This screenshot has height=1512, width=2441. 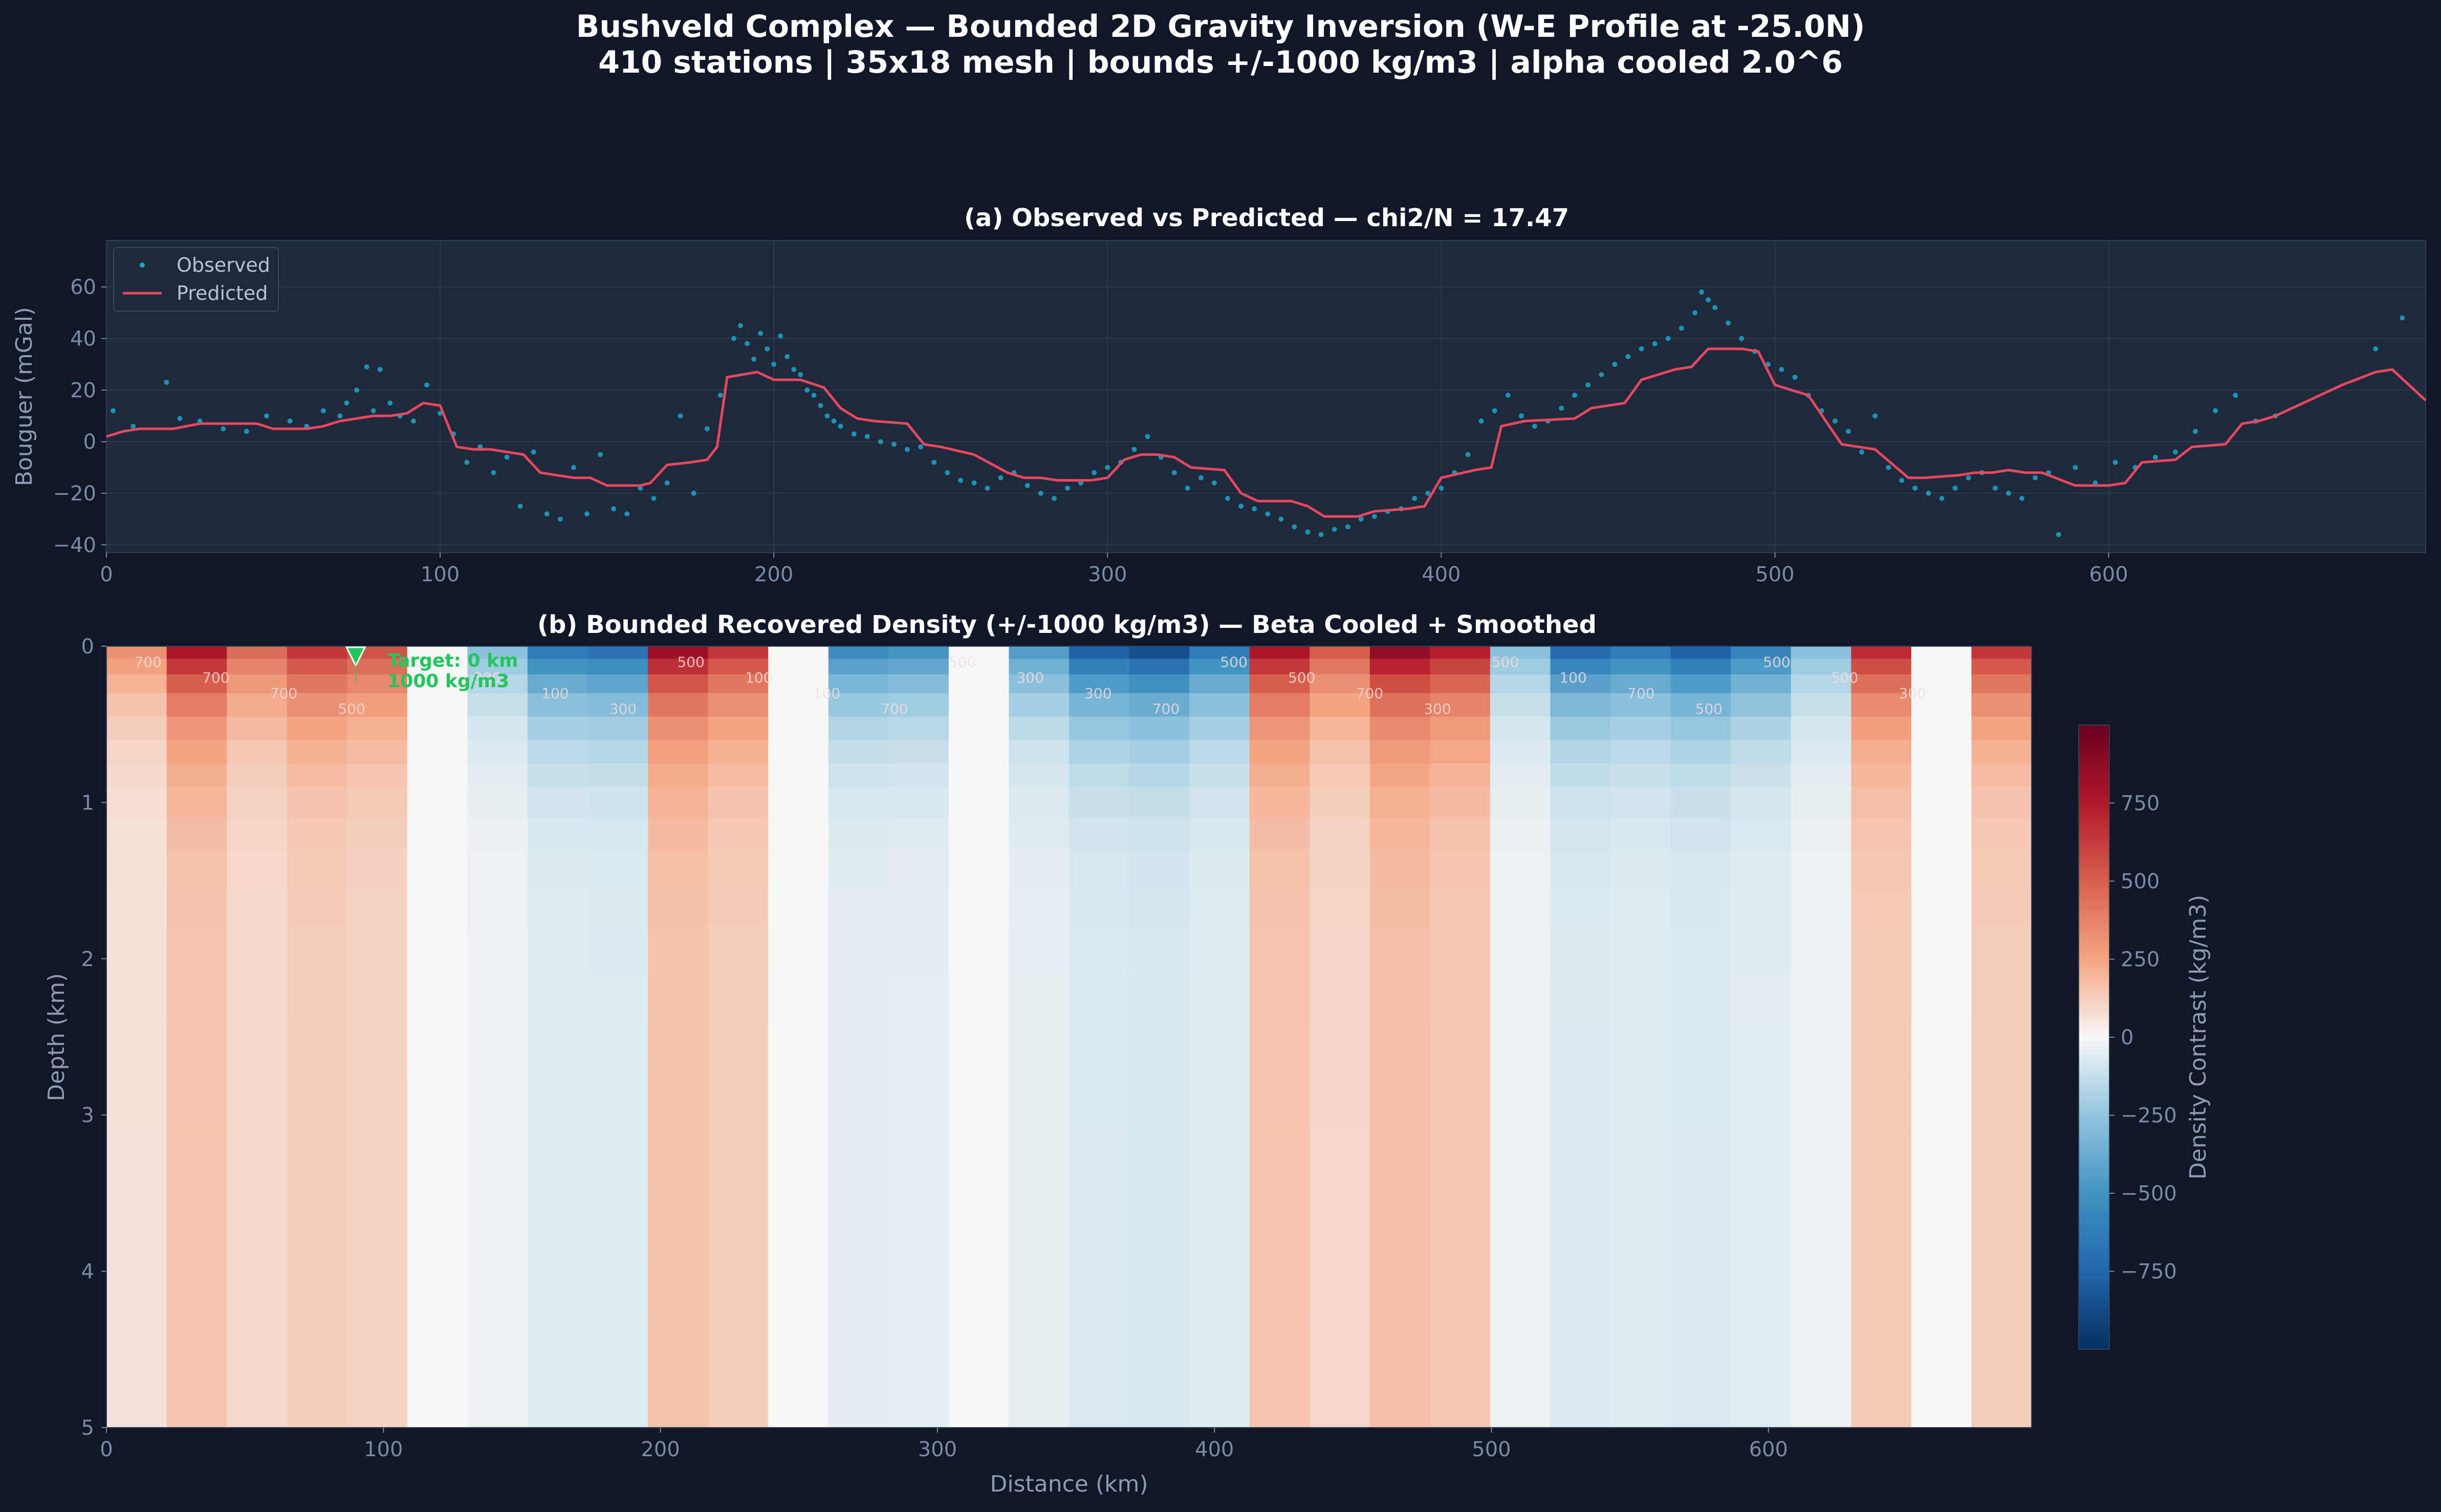 I want to click on panel-b-x-tick-label: 0, so click(x=106, y=1449).